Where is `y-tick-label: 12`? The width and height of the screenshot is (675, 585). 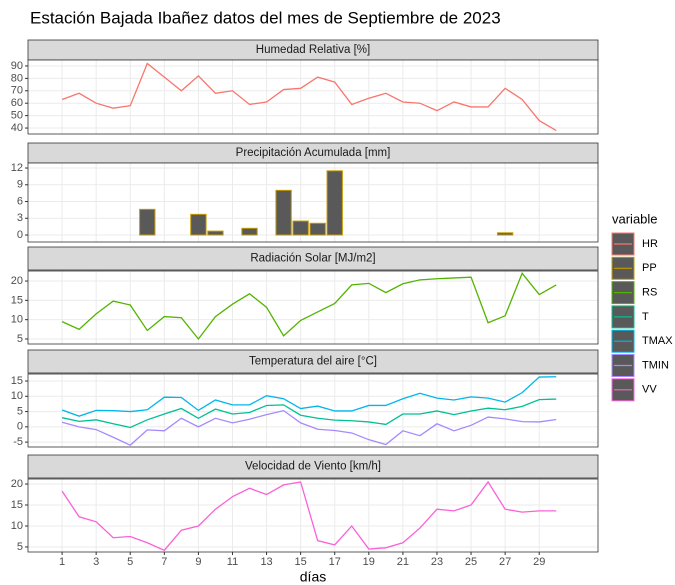
y-tick-label: 12 is located at coordinates (17, 168).